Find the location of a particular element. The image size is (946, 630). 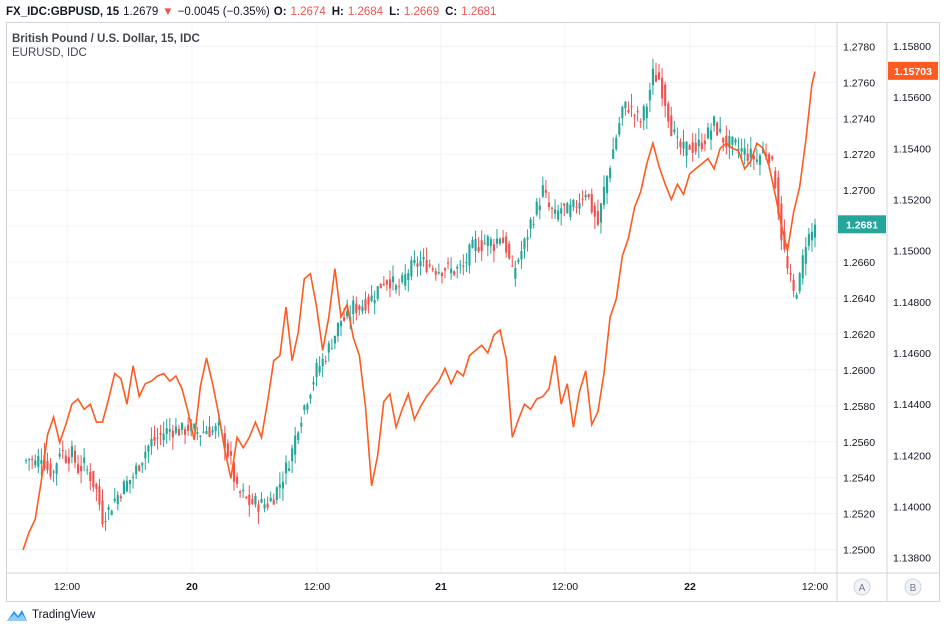

axis-a-tick-label-0: 1.2780 is located at coordinates (859, 47).